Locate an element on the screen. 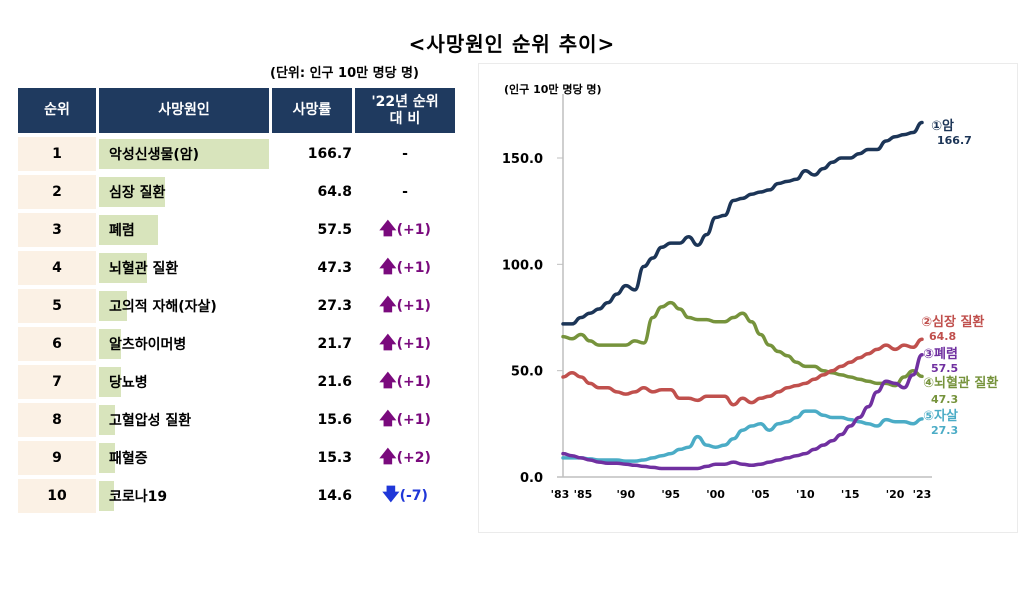  rank-cell: 8 is located at coordinates (57, 420).